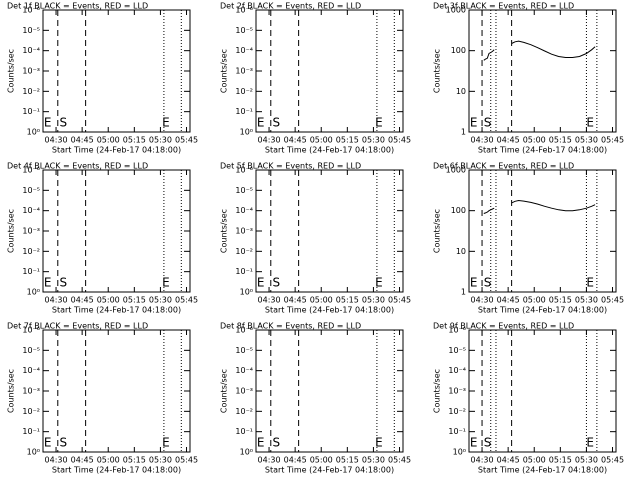 The height and width of the screenshot is (480, 640). Describe the element at coordinates (458, 50) in the screenshot. I see `y-tick-label: 100` at that location.